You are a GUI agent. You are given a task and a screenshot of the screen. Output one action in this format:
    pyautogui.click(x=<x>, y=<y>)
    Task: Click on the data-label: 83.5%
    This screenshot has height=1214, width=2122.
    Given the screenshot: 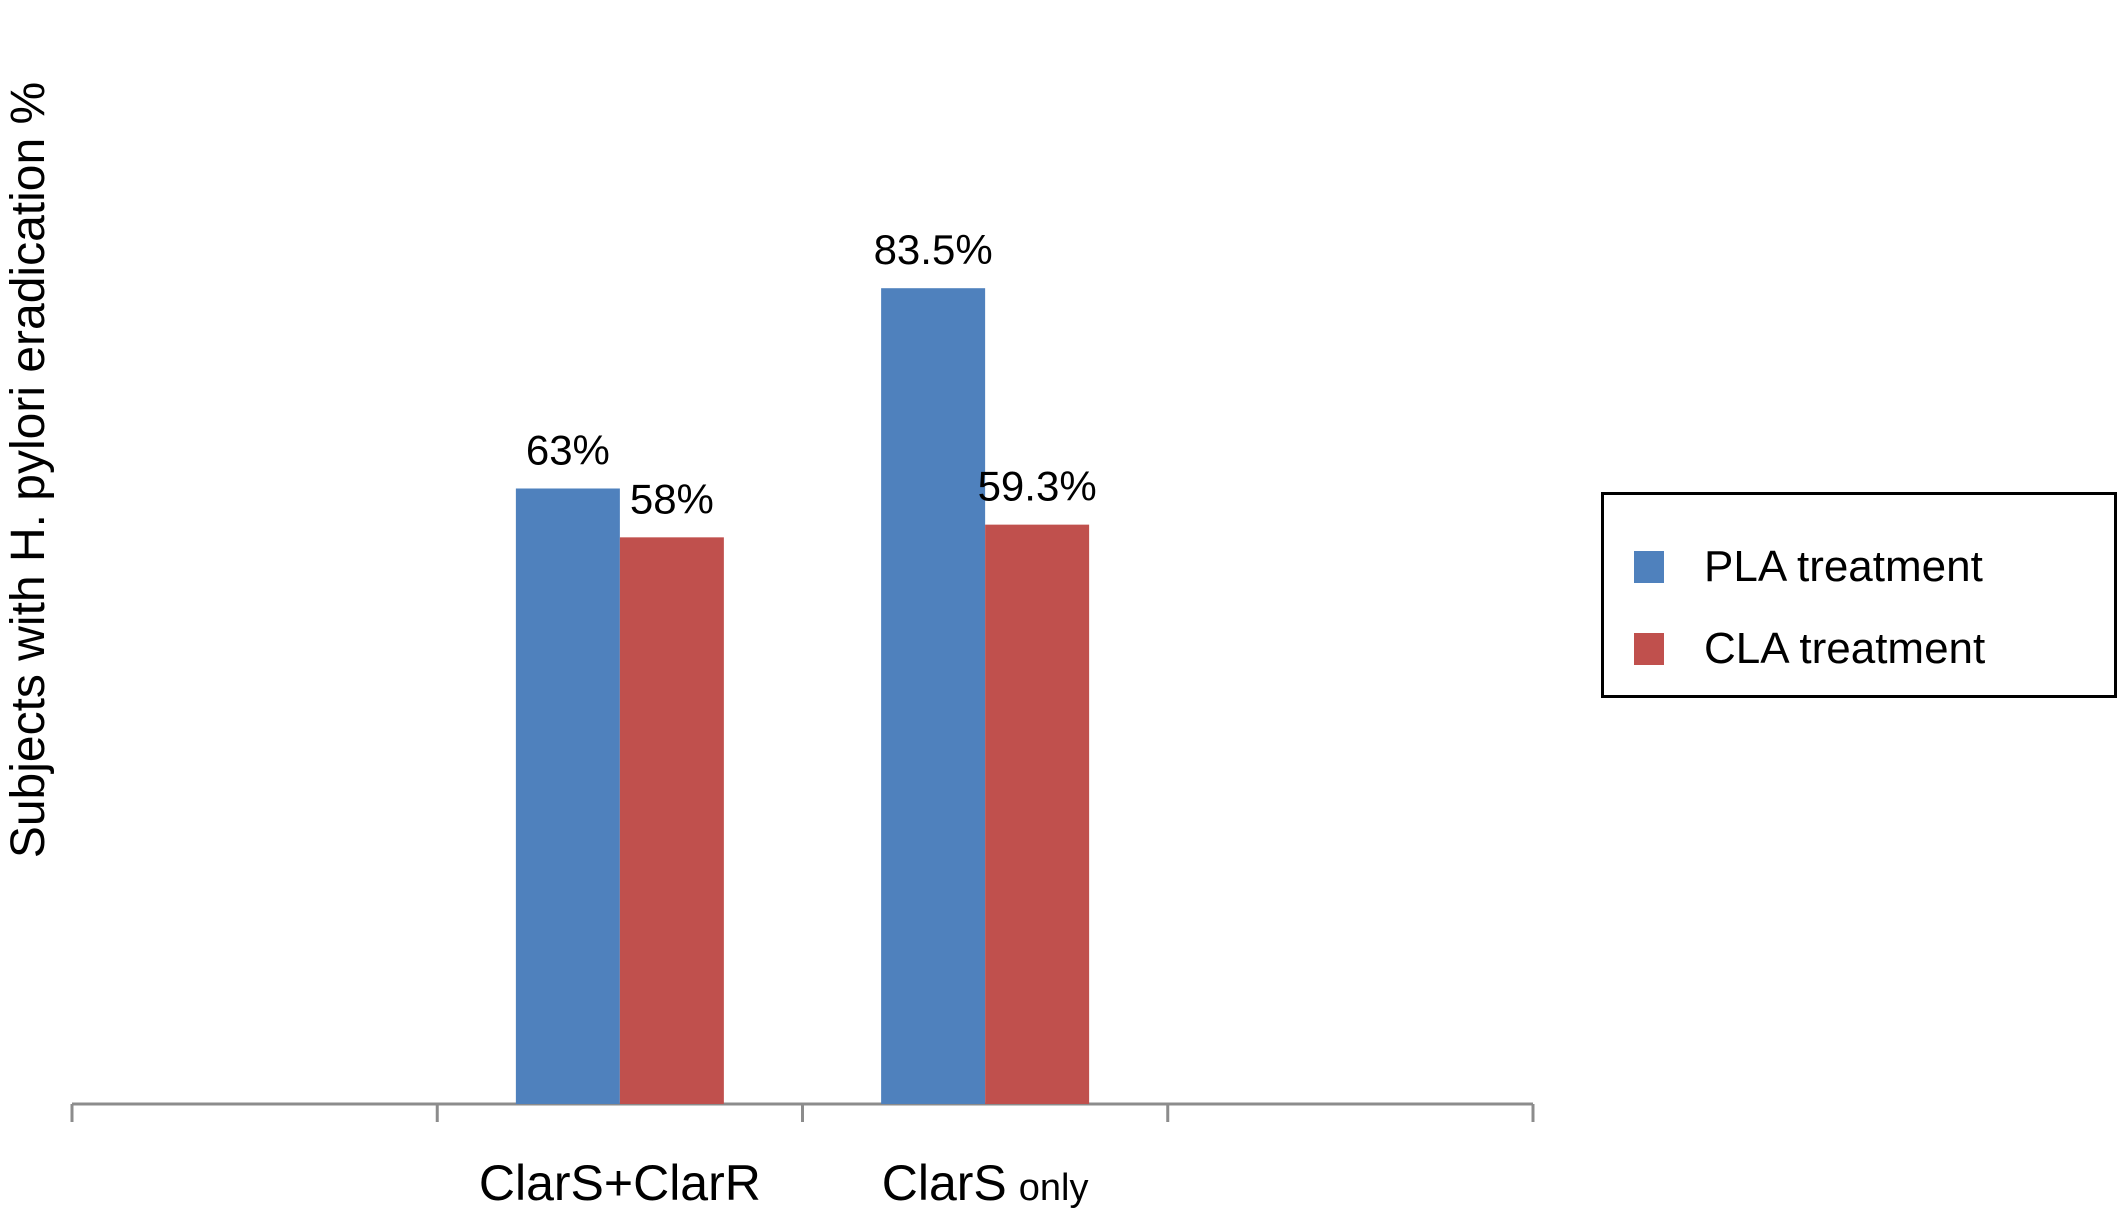 What is the action you would take?
    pyautogui.click(x=933, y=249)
    